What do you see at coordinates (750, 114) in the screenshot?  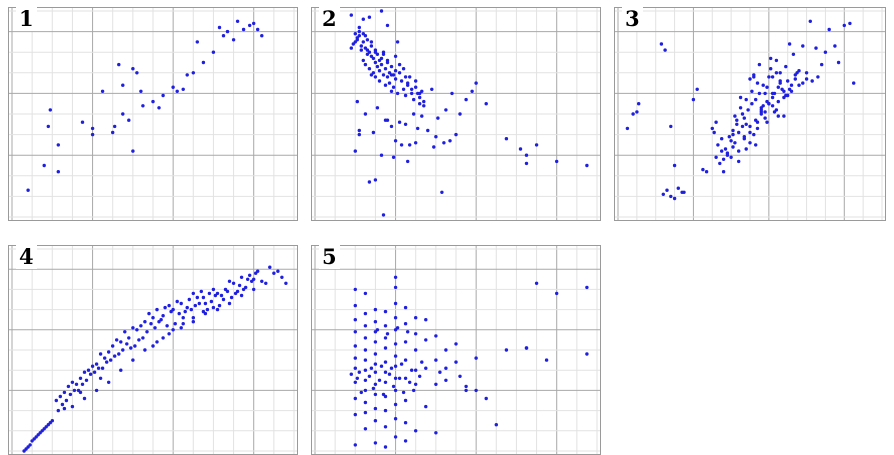 I see `panel-3: 3` at bounding box center [750, 114].